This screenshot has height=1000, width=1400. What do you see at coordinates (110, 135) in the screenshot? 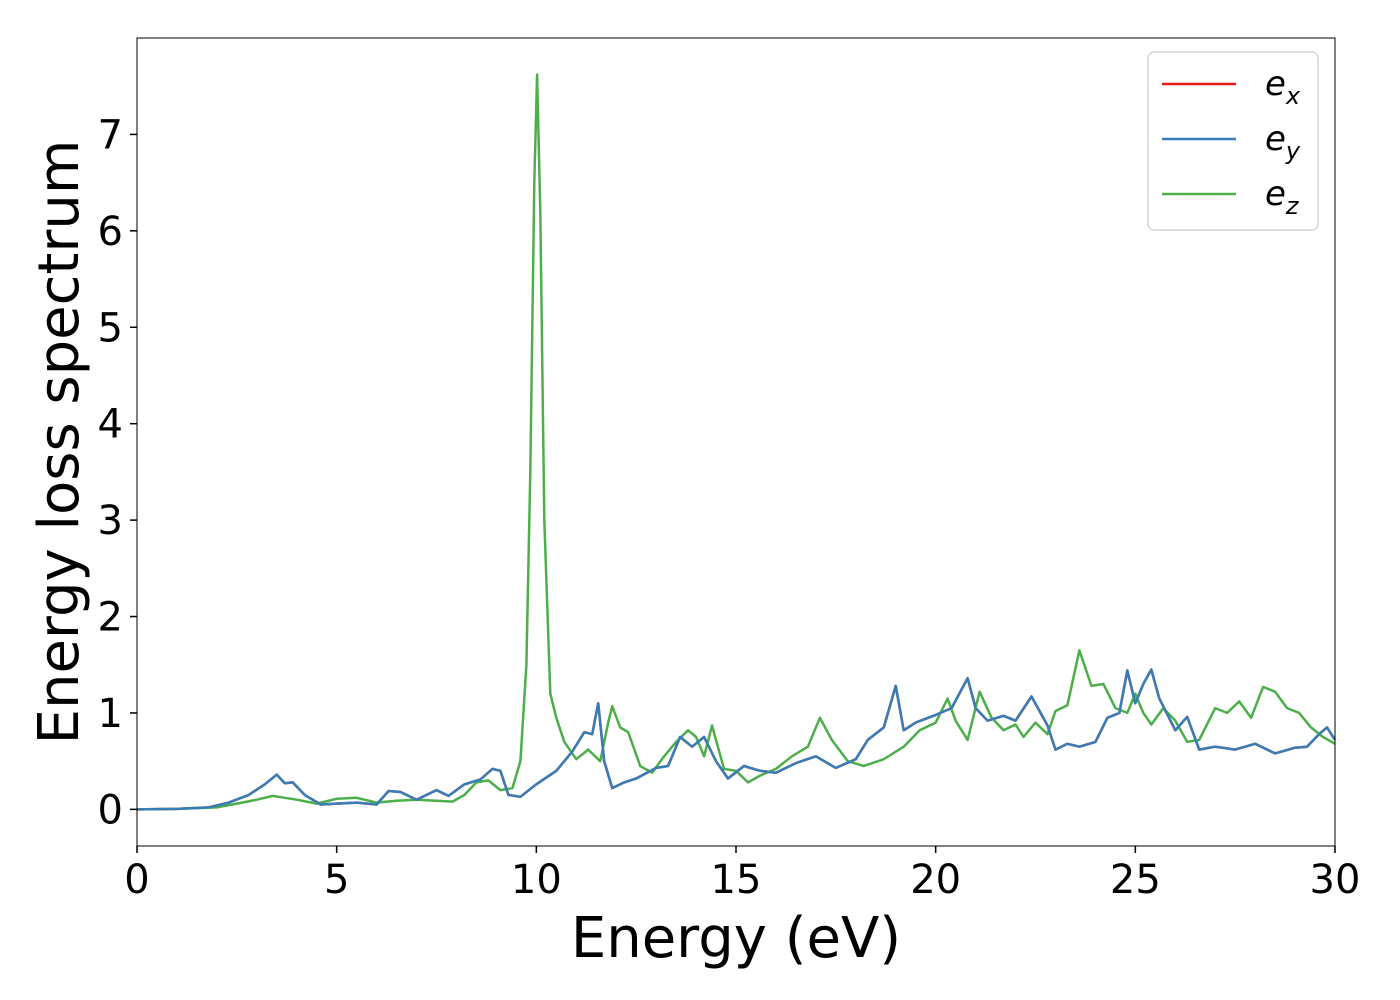
I see `y-tick-label: 7` at bounding box center [110, 135].